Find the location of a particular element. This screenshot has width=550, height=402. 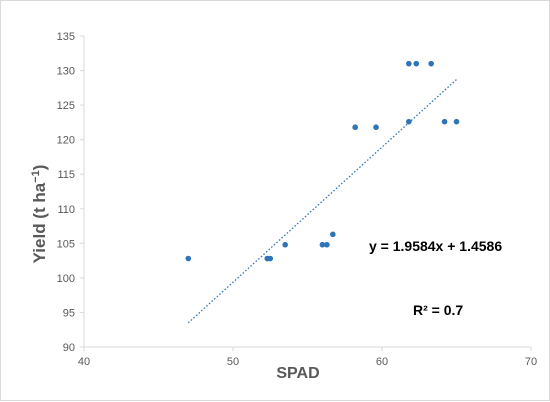

r-squared-label: R² = 0.7 is located at coordinates (438, 310).